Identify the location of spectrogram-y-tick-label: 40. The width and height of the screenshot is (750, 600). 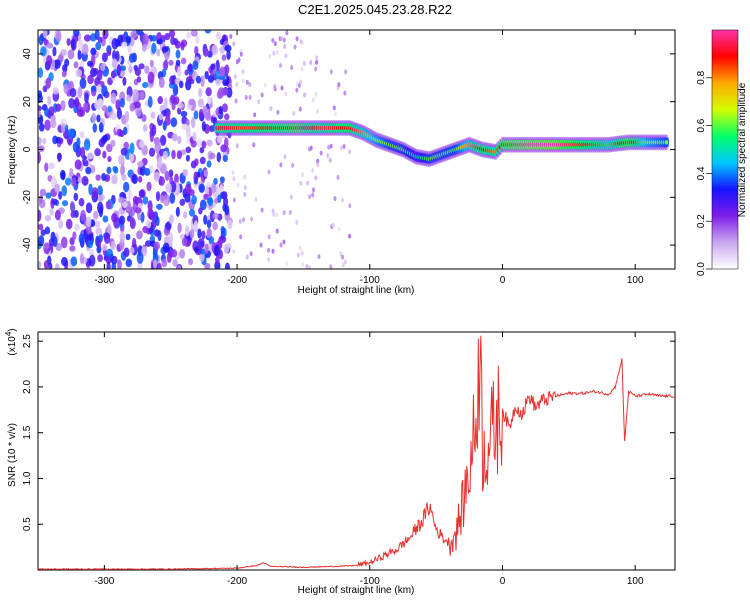
(27, 54).